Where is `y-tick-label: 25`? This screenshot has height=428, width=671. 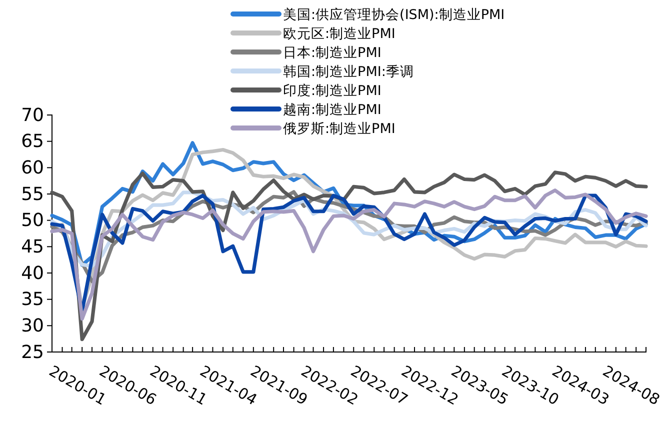
y-tick-label: 25 is located at coordinates (32, 352).